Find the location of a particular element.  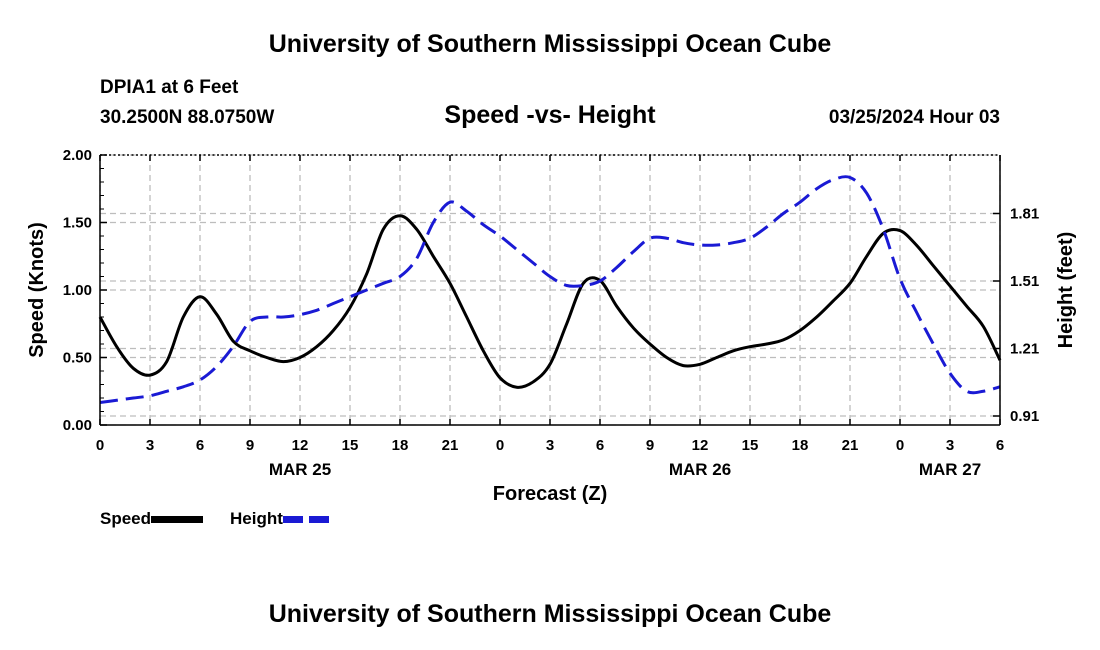

legend-height-swatch is located at coordinates (308, 519).